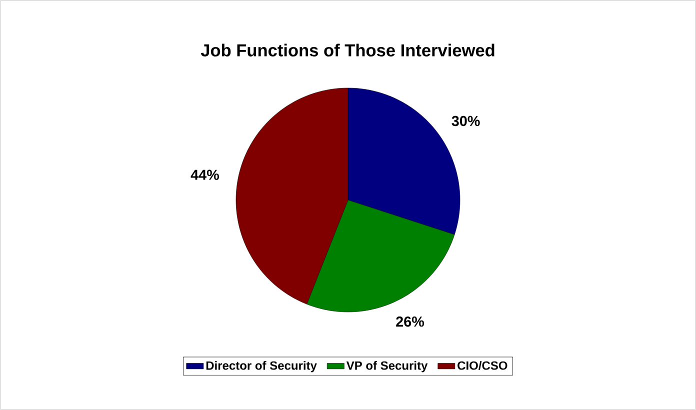 The image size is (696, 410). What do you see at coordinates (466, 121) in the screenshot?
I see `data-label: 30%` at bounding box center [466, 121].